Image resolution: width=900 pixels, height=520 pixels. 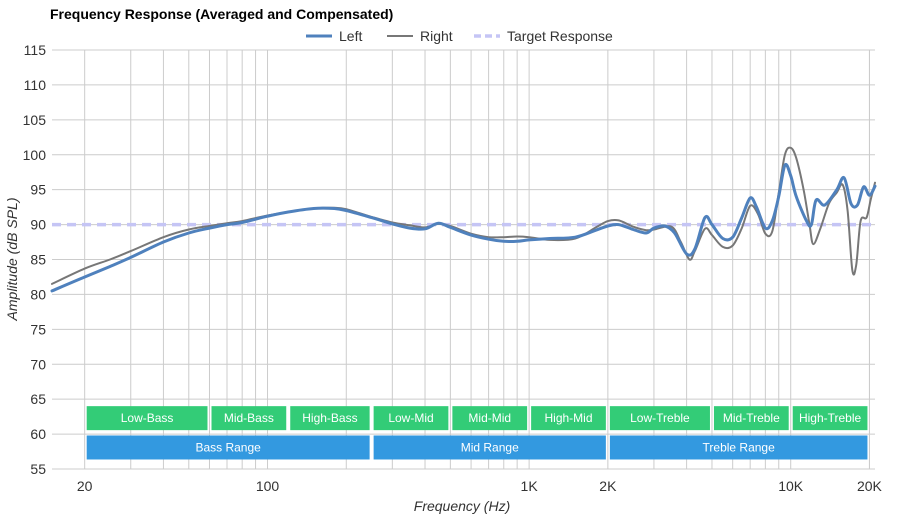 What do you see at coordinates (791, 486) in the screenshot?
I see `x-tick-label: 10K` at bounding box center [791, 486].